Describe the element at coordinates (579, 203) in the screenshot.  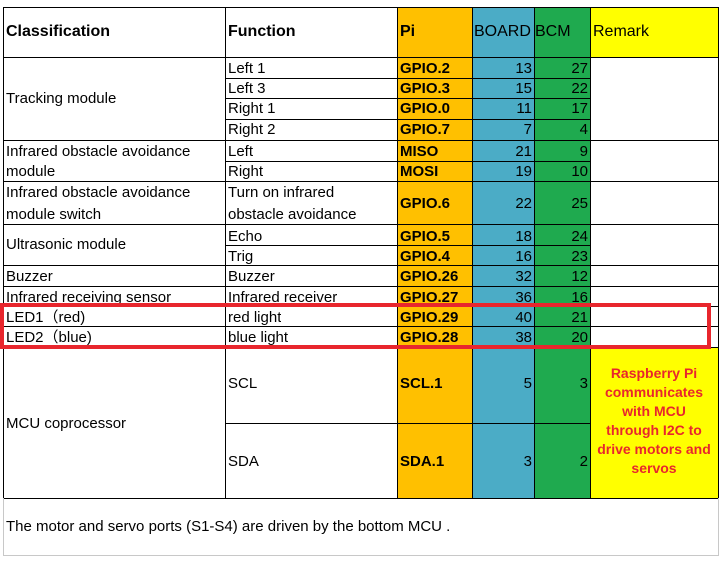
I see `bcm-cell: 25` at that location.